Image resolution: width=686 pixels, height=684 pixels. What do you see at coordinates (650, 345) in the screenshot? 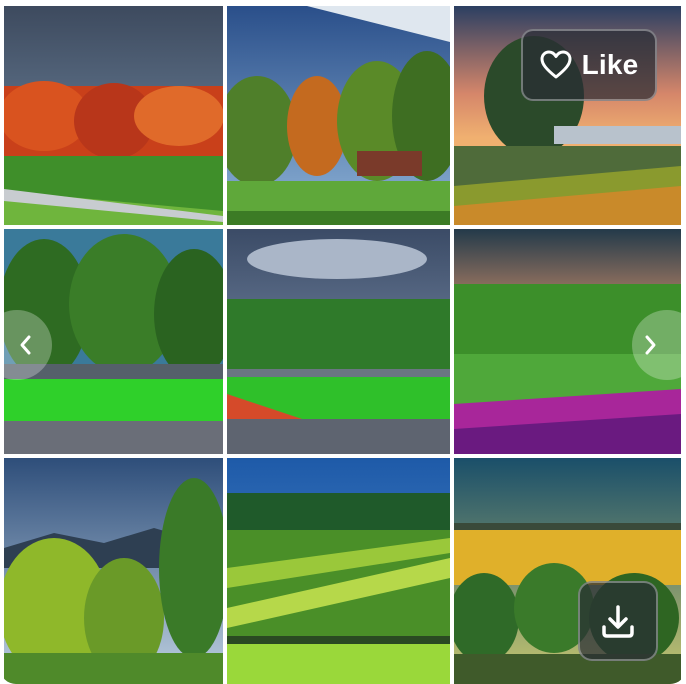
I see `chevron-right-icon` at bounding box center [650, 345].